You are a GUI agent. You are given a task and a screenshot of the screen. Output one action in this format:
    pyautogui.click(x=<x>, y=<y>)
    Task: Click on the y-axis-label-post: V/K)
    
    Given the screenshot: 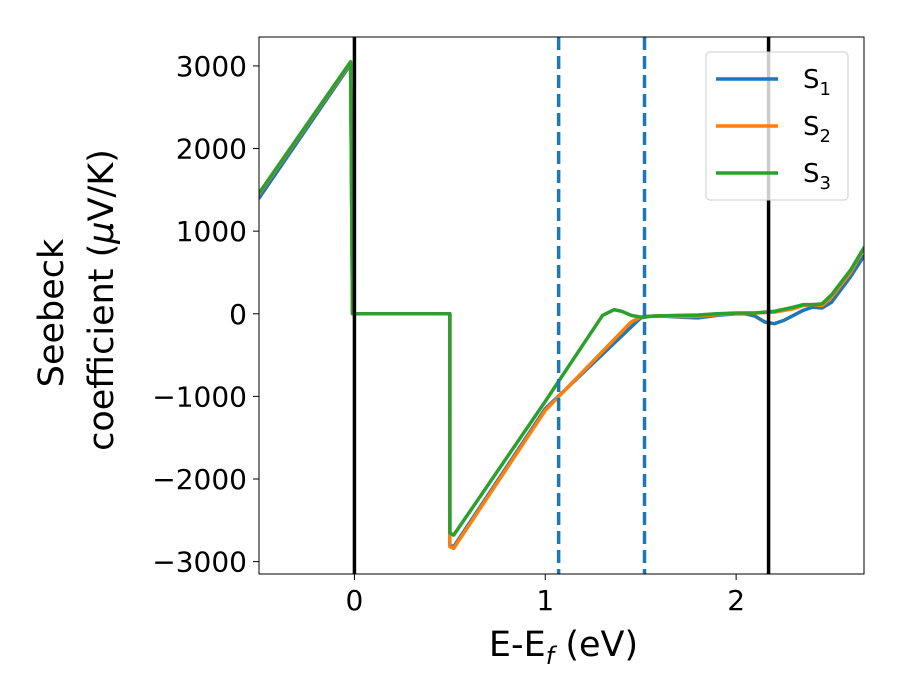 What is the action you would take?
    pyautogui.click(x=102, y=185)
    